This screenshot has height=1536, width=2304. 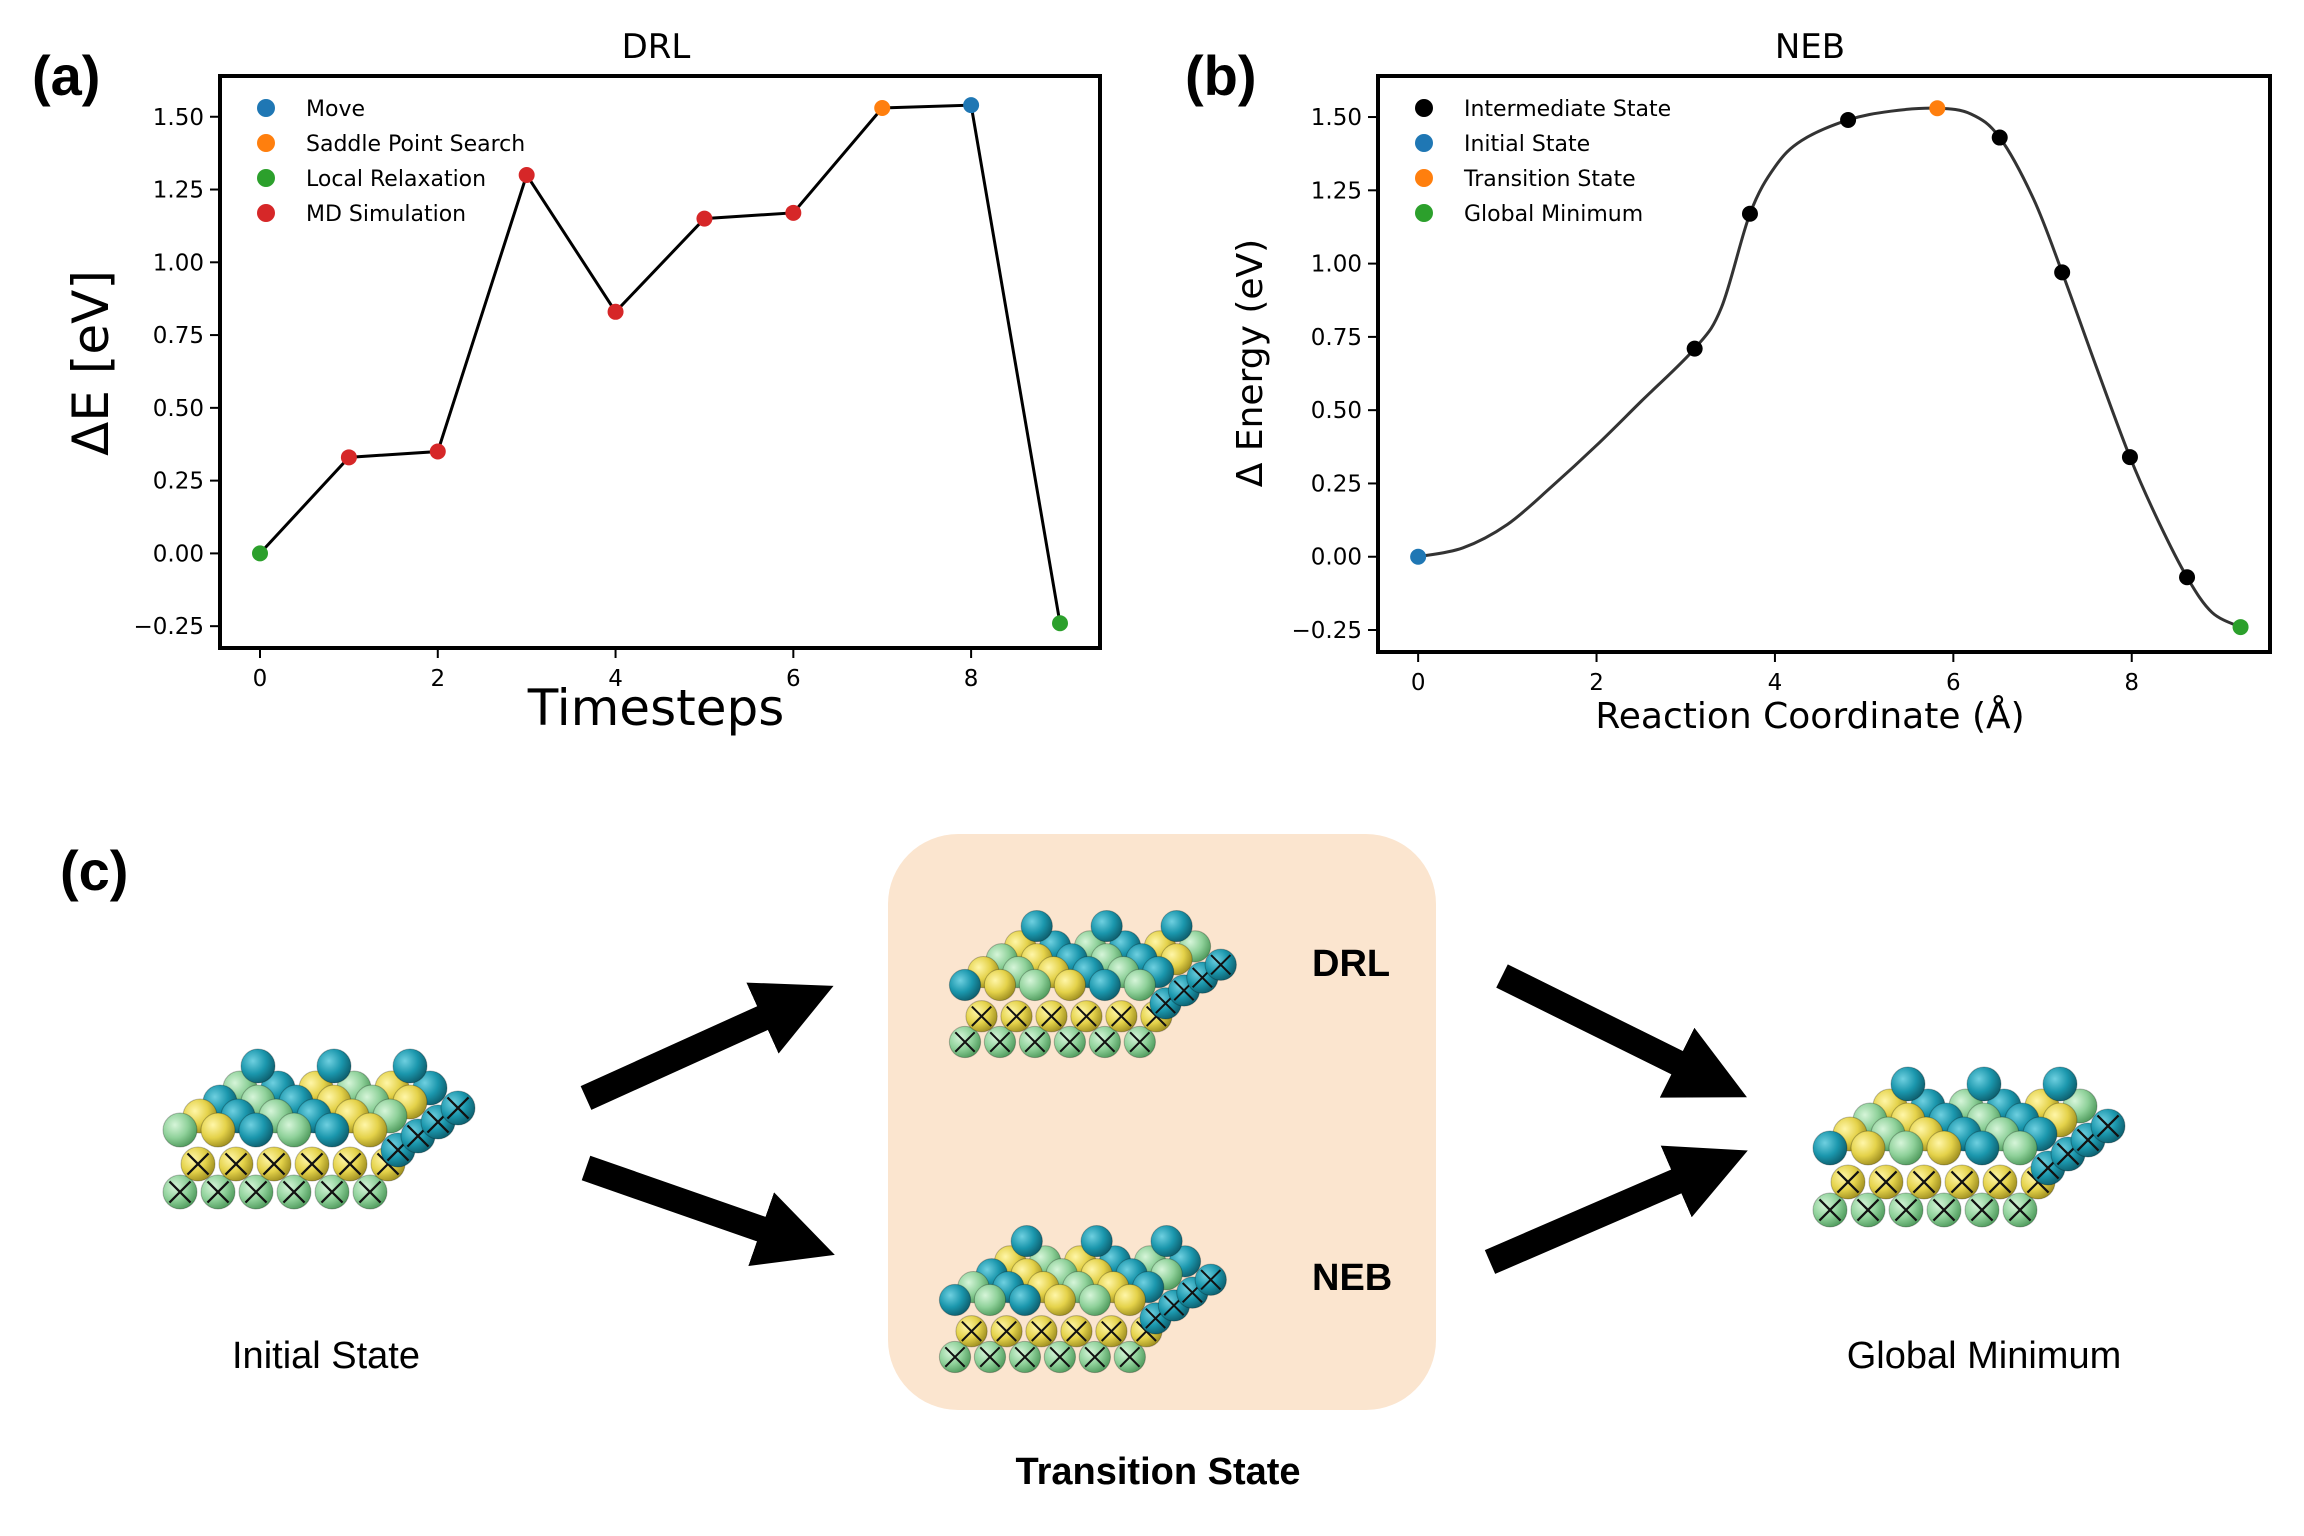 I want to click on chart-b-legend-label: Initial State, so click(x=1527, y=144).